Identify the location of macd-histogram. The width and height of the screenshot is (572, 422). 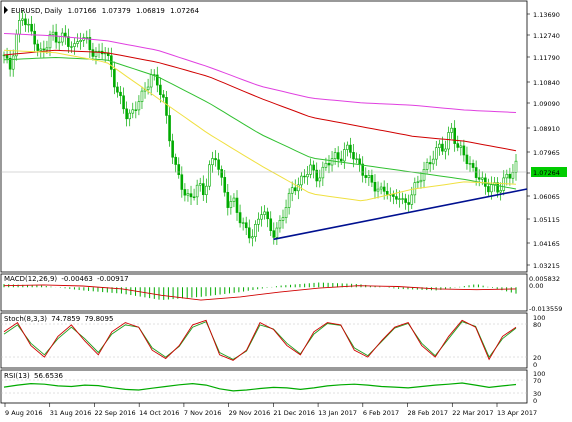
(260, 291).